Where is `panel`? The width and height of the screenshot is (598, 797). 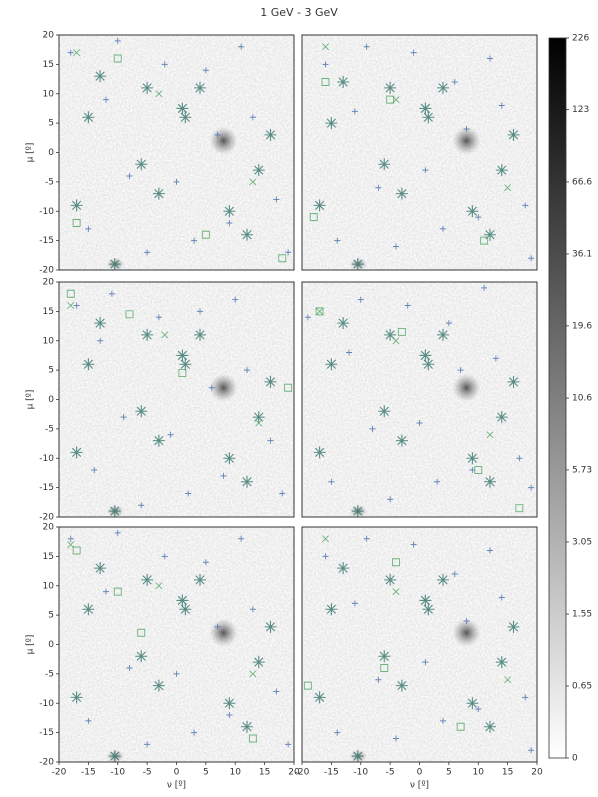 panel is located at coordinates (419, 399).